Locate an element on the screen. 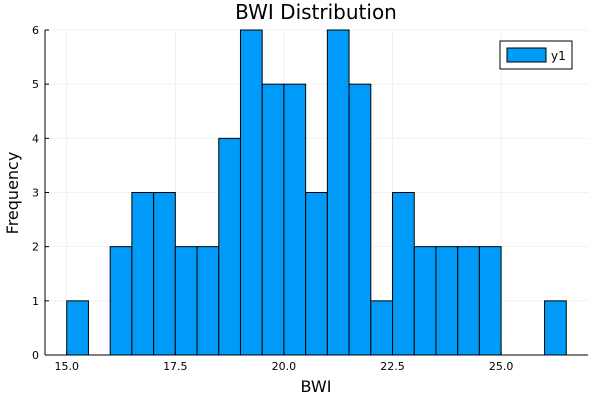  y-tick-label: 4 is located at coordinates (35, 138).